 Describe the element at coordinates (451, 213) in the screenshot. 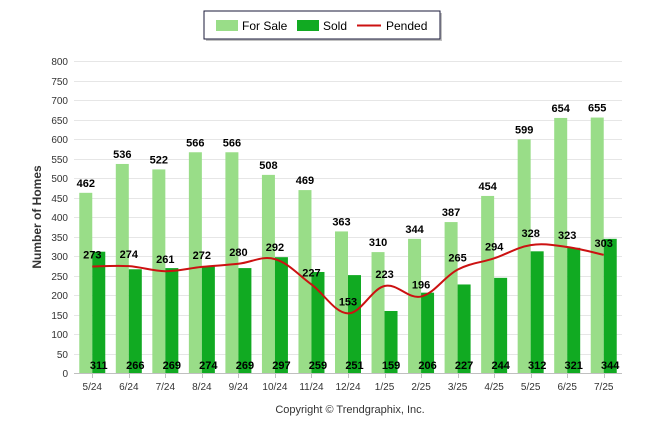

I see `data-label-for-sale: 387` at that location.